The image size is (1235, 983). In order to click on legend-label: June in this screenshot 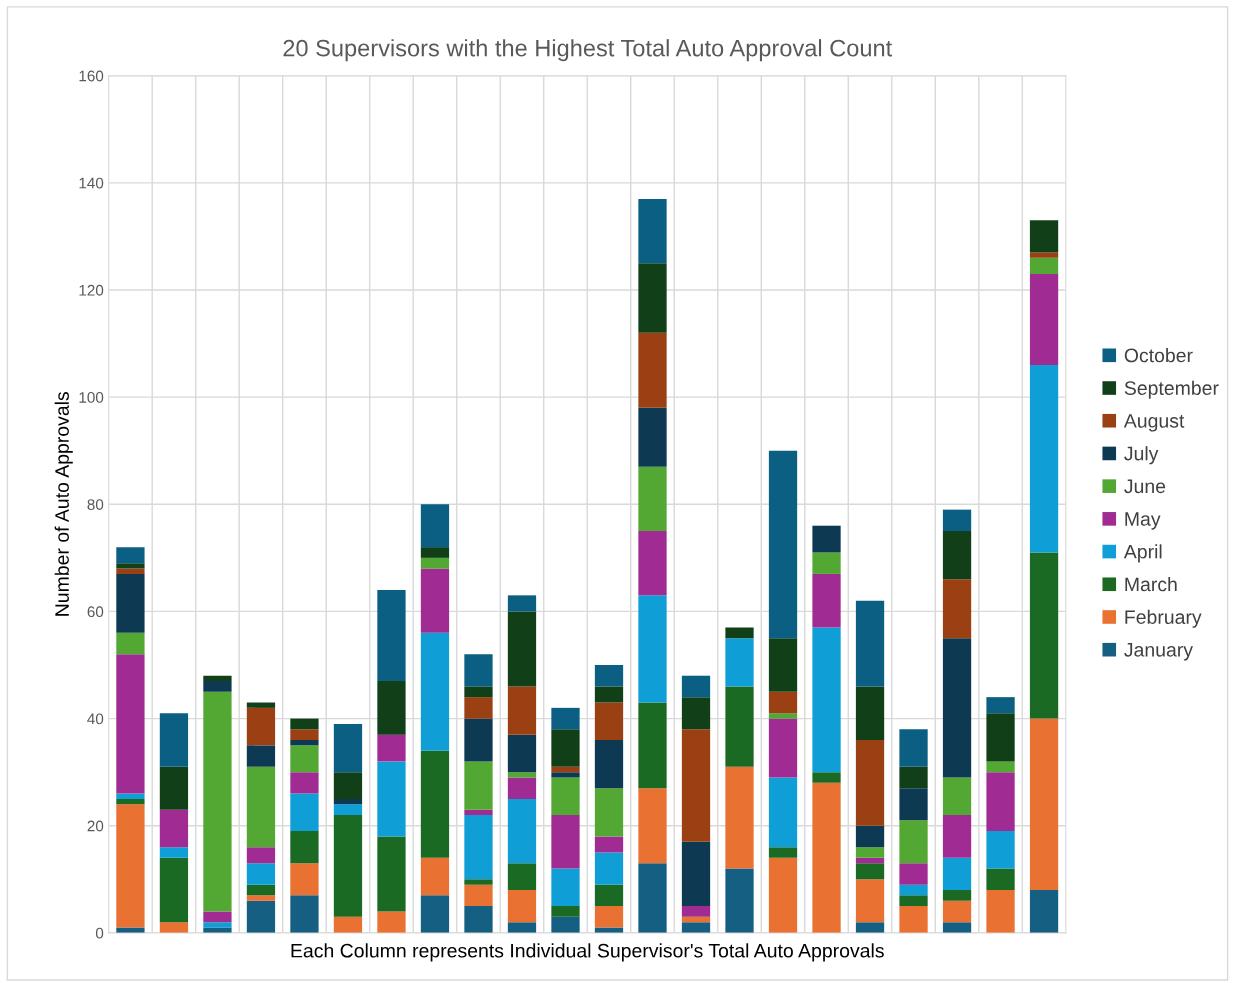, I will do `click(1145, 486)`.